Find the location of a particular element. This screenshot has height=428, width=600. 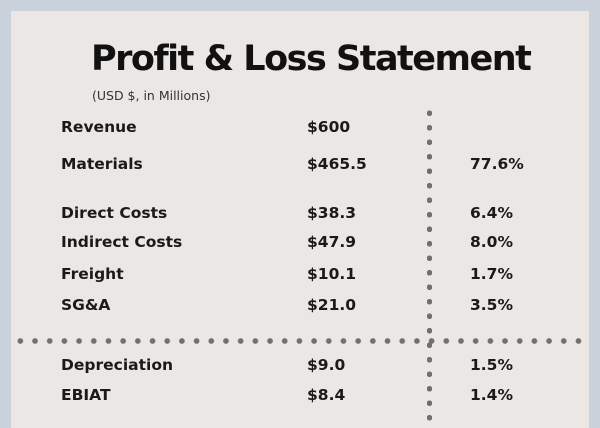

row-ebiat: EBIAT $8.4 1.4% is located at coordinates (300, 397).